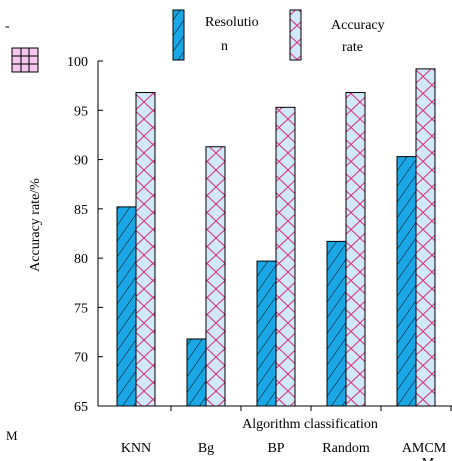  Describe the element at coordinates (81, 161) in the screenshot. I see `y-tick-label-5: 90` at that location.